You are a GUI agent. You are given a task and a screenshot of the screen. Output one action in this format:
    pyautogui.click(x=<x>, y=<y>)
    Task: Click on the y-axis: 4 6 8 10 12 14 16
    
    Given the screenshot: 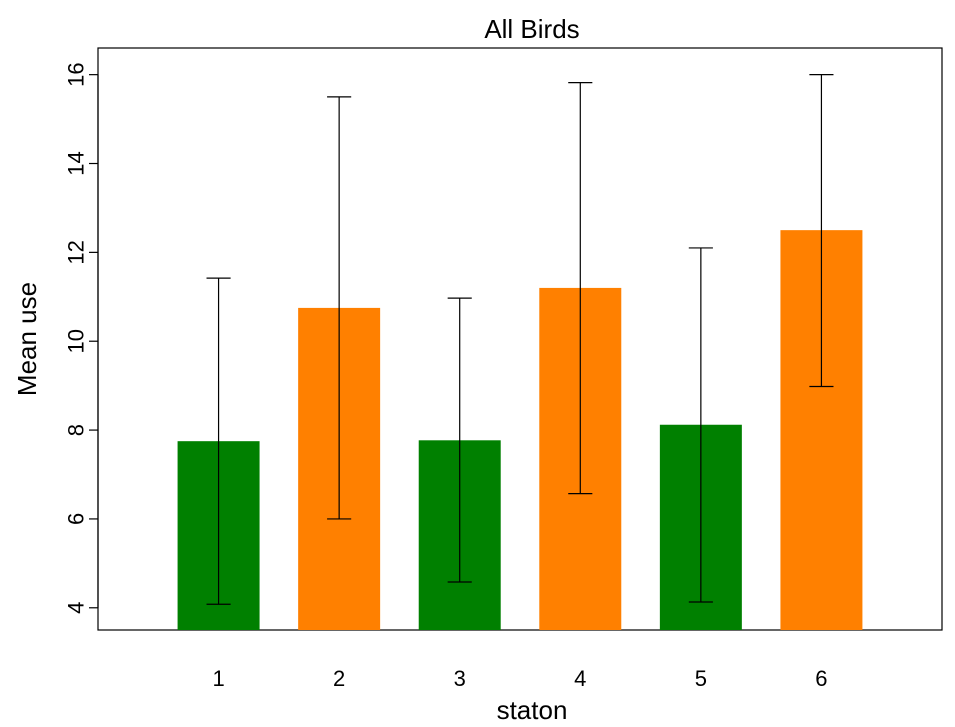 What is the action you would take?
    pyautogui.click(x=81, y=338)
    